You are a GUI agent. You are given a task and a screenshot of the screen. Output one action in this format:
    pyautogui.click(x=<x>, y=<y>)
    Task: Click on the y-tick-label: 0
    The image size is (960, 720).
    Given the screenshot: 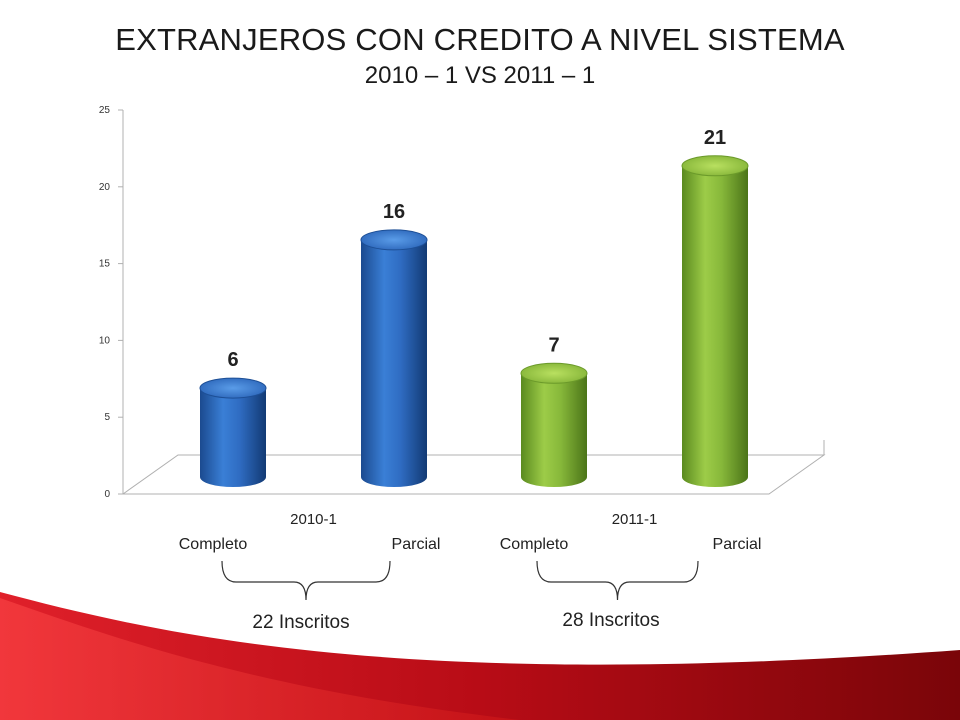 What is the action you would take?
    pyautogui.click(x=107, y=494)
    